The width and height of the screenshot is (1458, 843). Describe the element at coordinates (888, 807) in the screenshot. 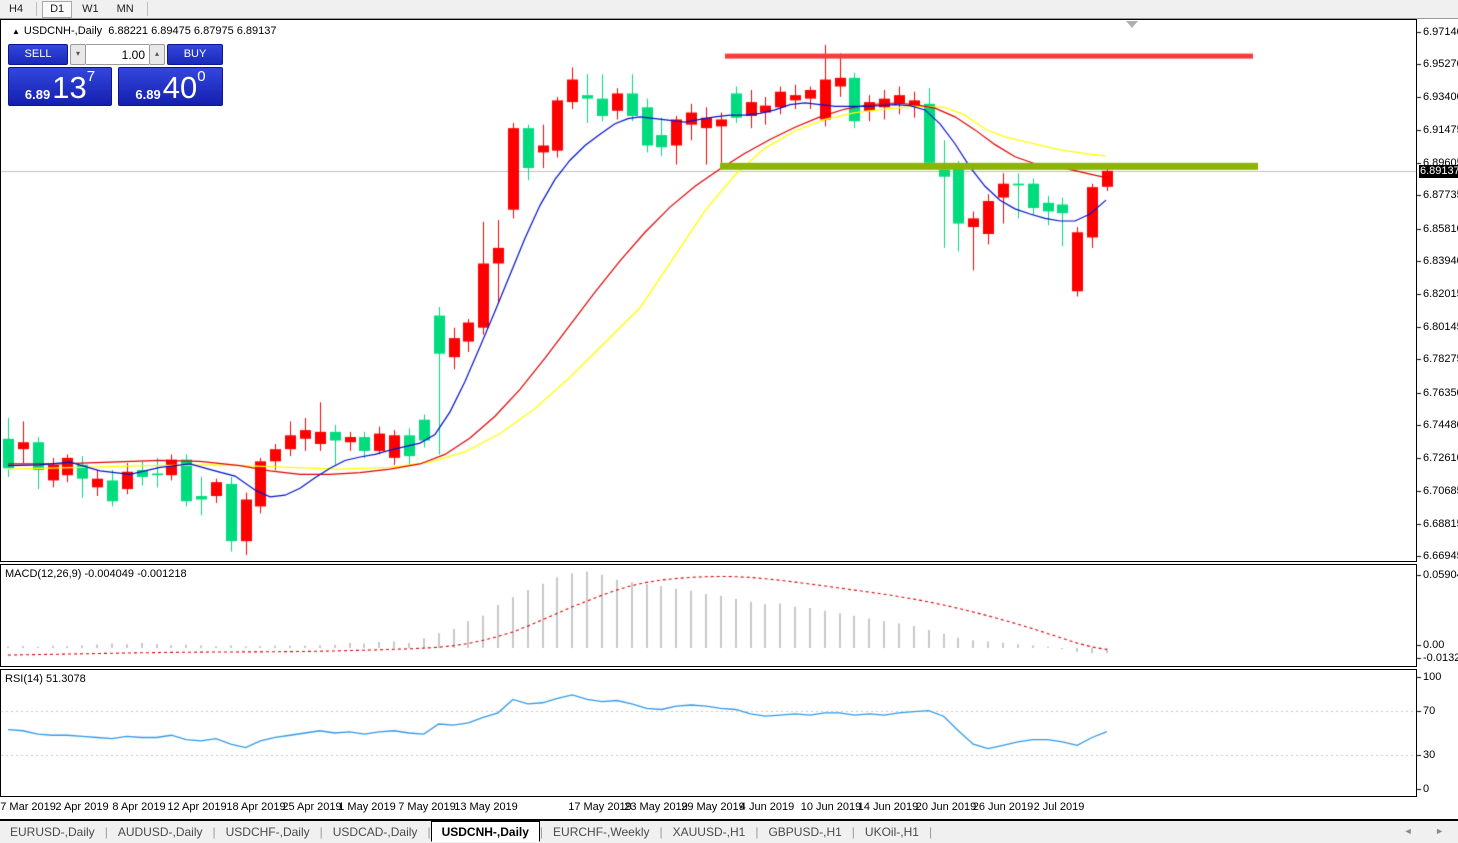

I see `date-axis-label: 14 Jun 2019` at that location.